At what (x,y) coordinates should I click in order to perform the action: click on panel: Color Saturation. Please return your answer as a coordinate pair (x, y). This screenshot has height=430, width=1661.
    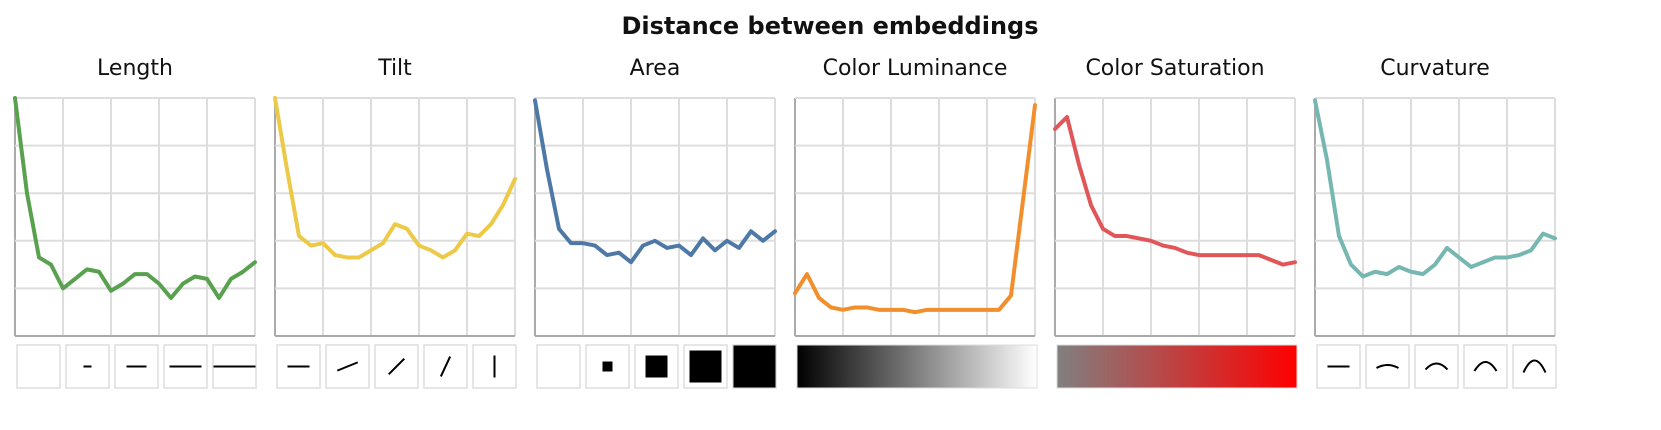
    Looking at the image, I should click on (1175, 222).